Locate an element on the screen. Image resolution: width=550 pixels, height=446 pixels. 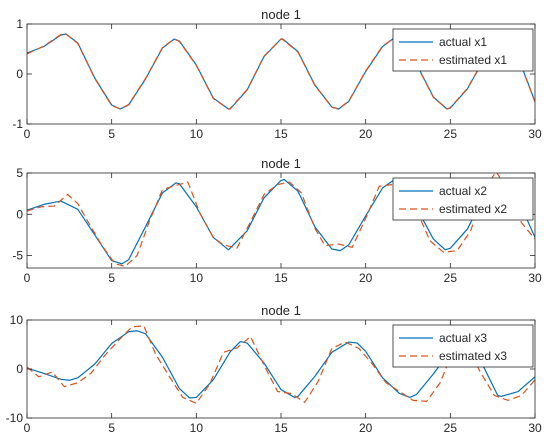
y-tick-label: 1 is located at coordinates (19, 24).